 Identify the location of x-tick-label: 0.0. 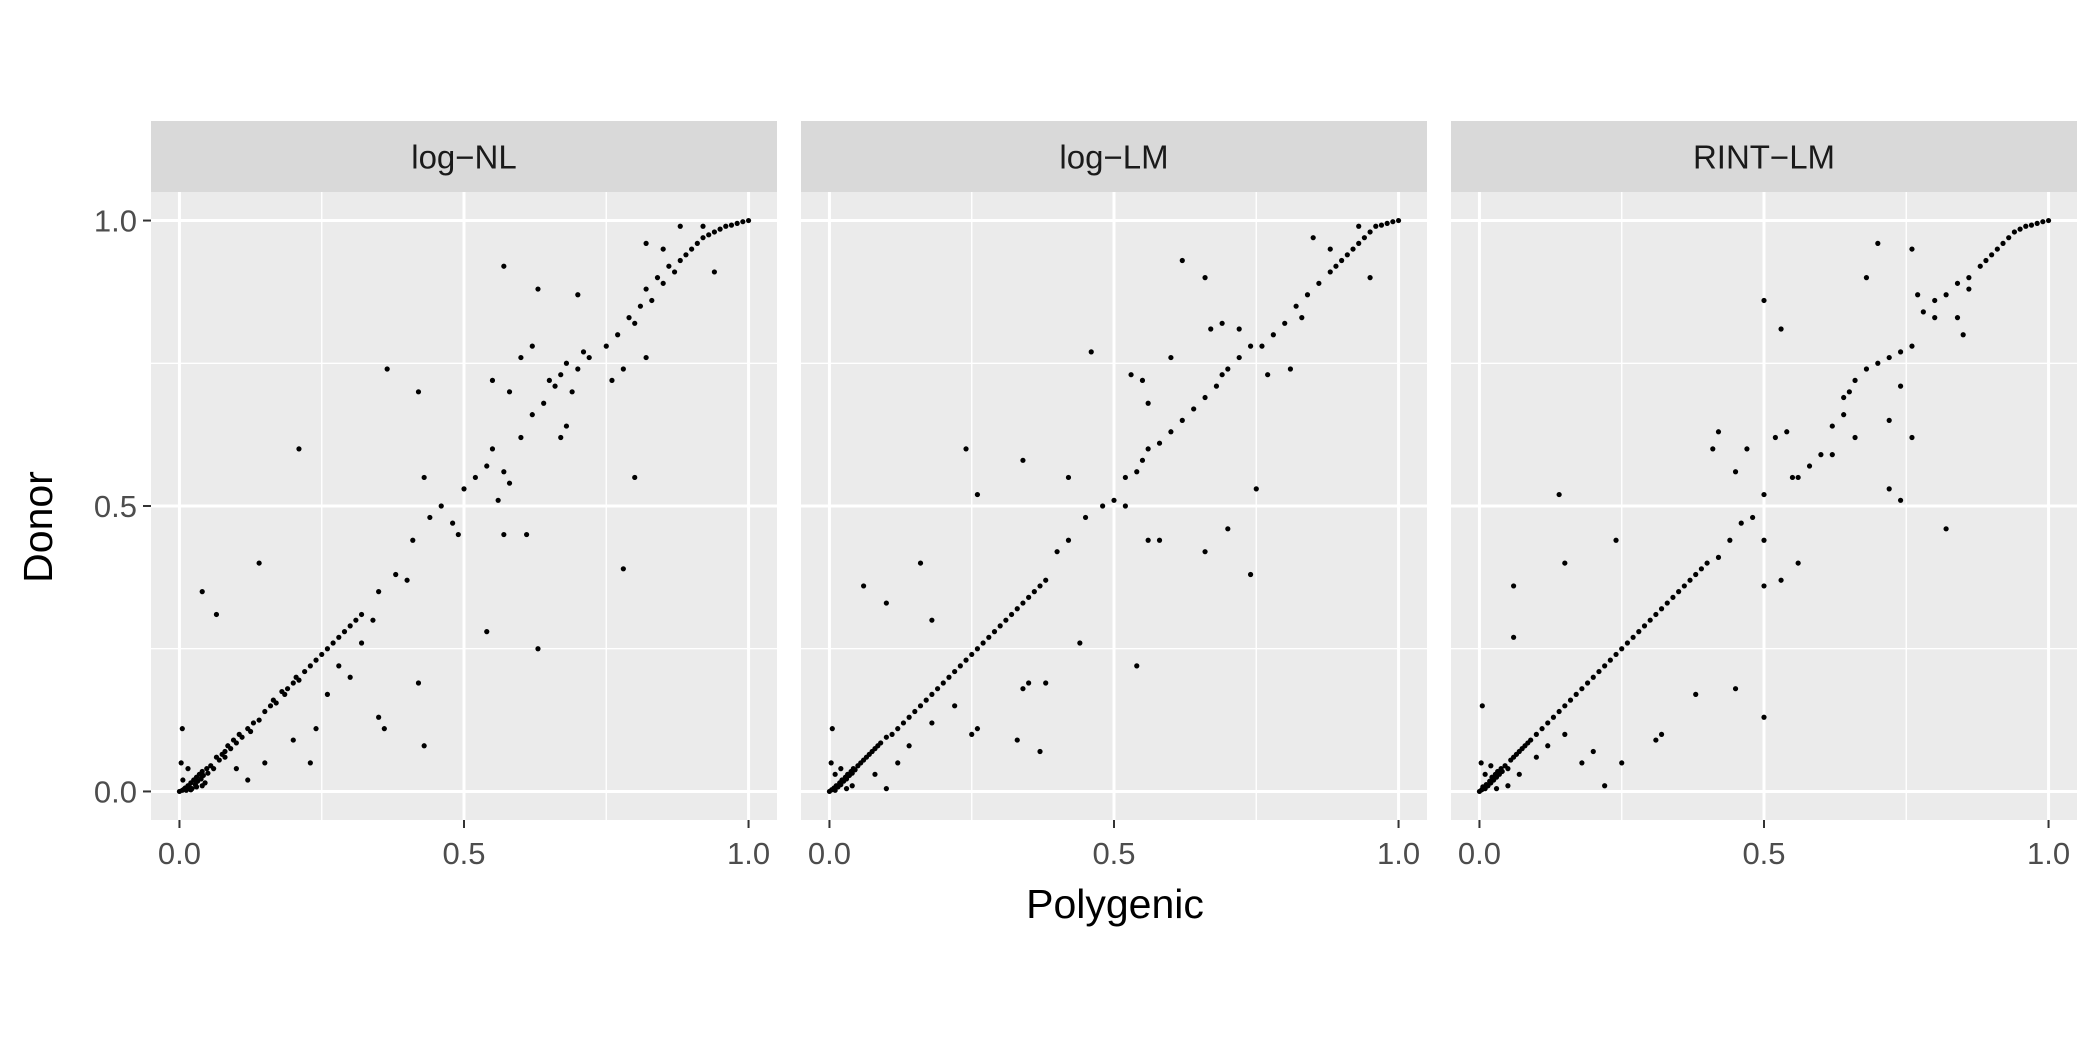
(179, 853).